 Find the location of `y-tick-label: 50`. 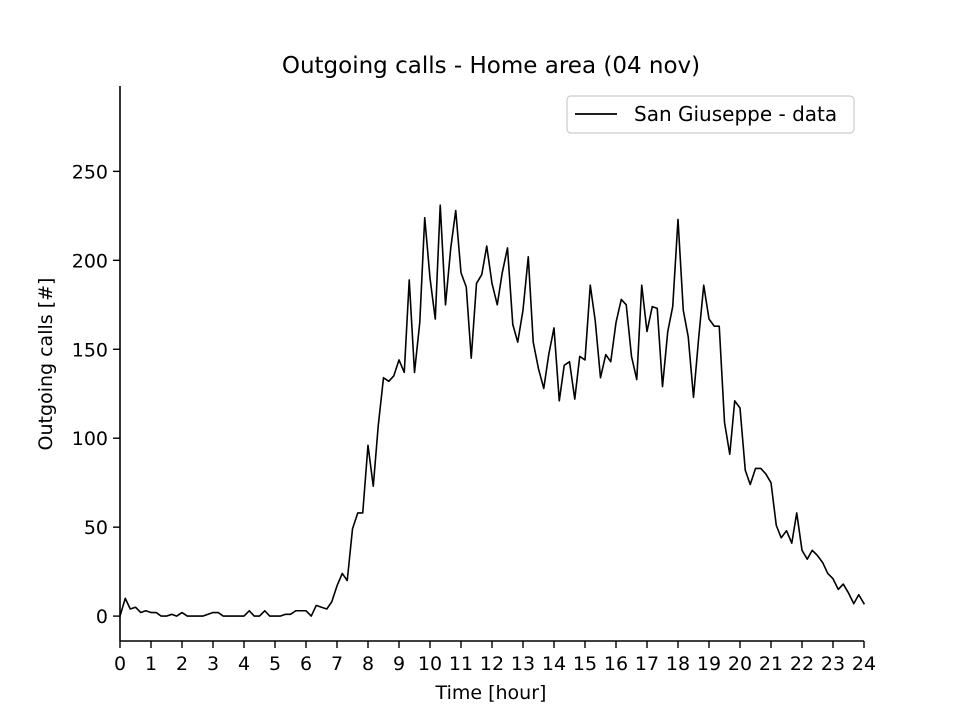

y-tick-label: 50 is located at coordinates (96, 528).